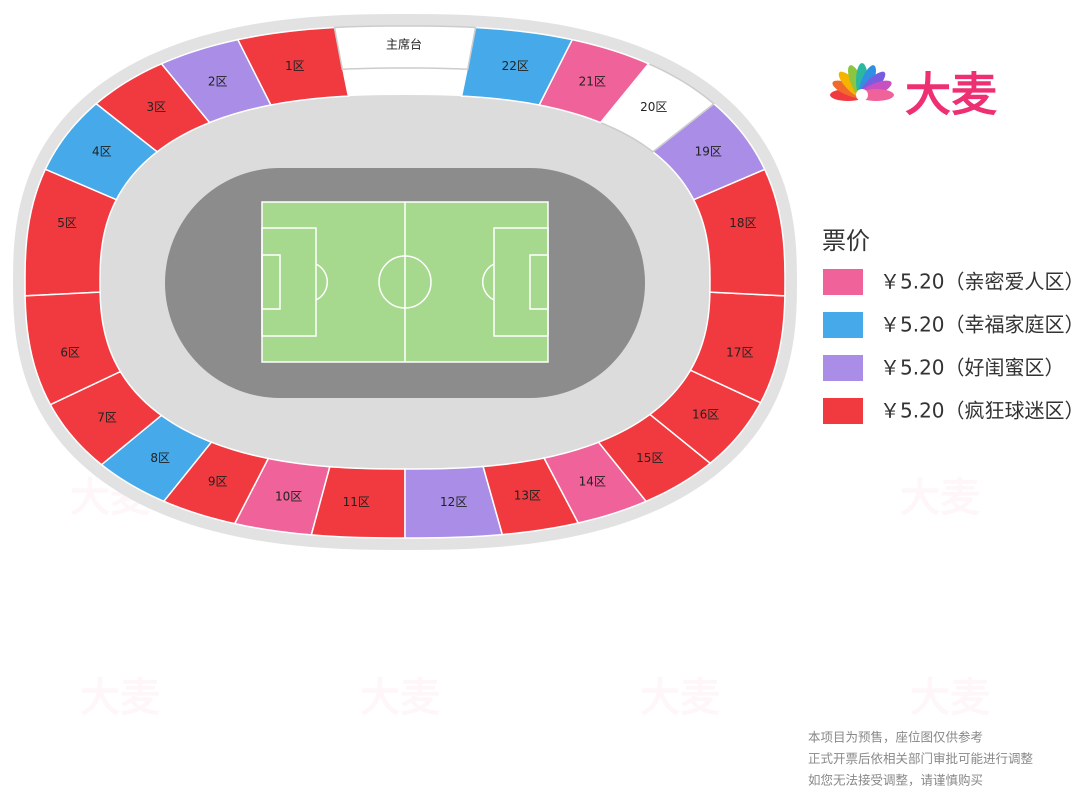 The image size is (1080, 810). Describe the element at coordinates (739, 353) in the screenshot. I see `section-label: 17区` at that location.